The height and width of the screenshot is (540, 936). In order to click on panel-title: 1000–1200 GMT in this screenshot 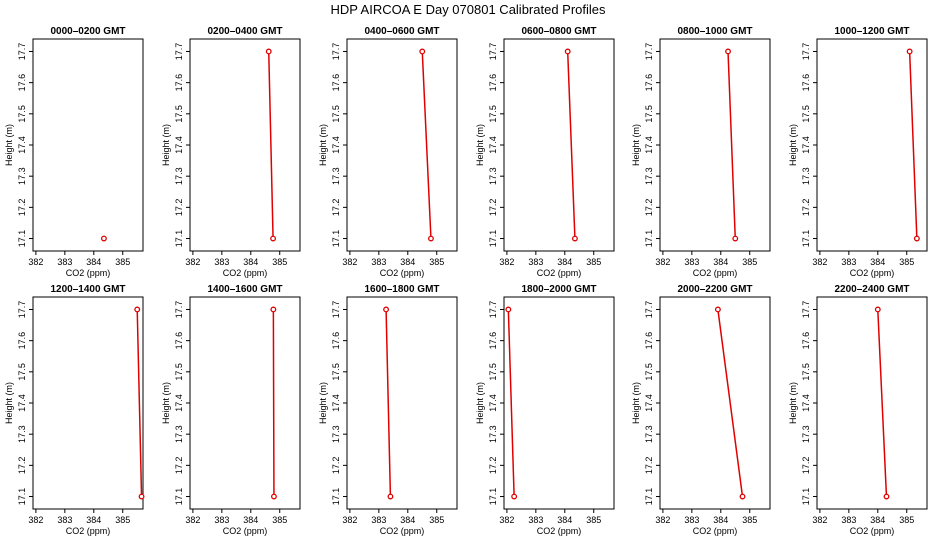, I will do `click(871, 31)`.